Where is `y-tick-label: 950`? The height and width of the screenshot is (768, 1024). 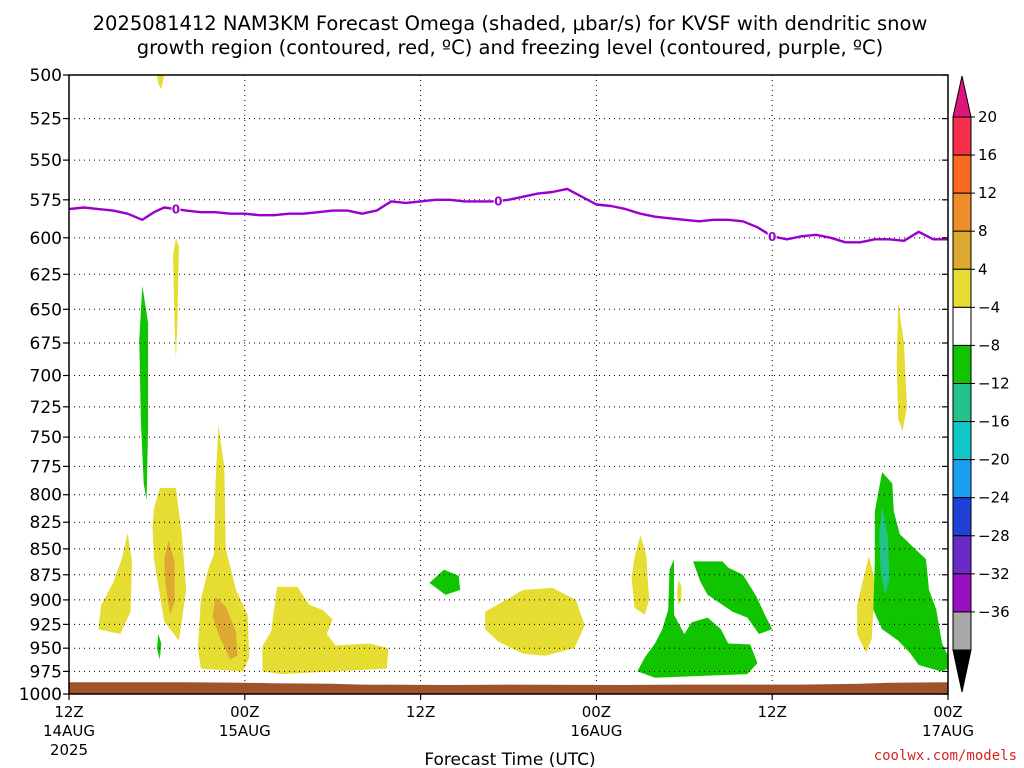 y-tick-label: 950 is located at coordinates (46, 649).